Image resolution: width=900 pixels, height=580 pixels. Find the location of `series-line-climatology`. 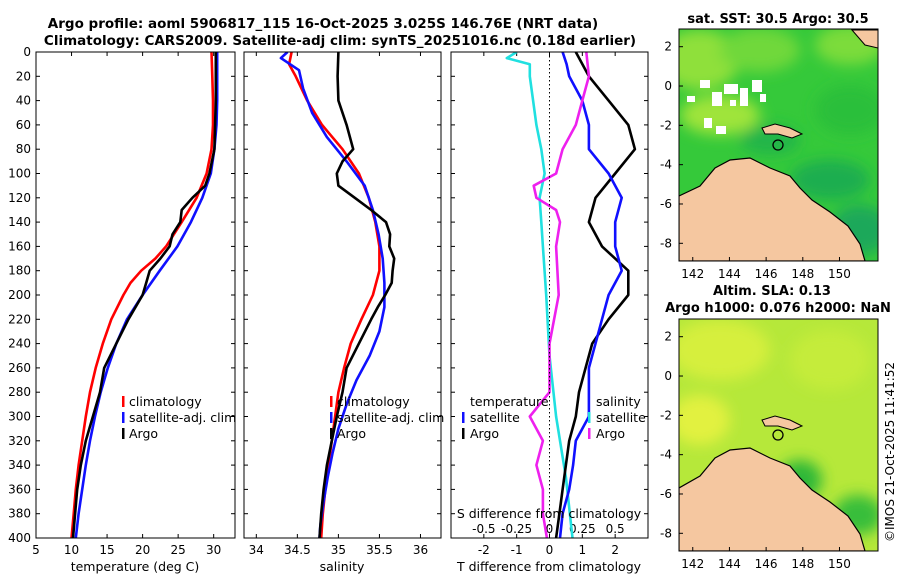

series-line-climatology is located at coordinates (142, 295).